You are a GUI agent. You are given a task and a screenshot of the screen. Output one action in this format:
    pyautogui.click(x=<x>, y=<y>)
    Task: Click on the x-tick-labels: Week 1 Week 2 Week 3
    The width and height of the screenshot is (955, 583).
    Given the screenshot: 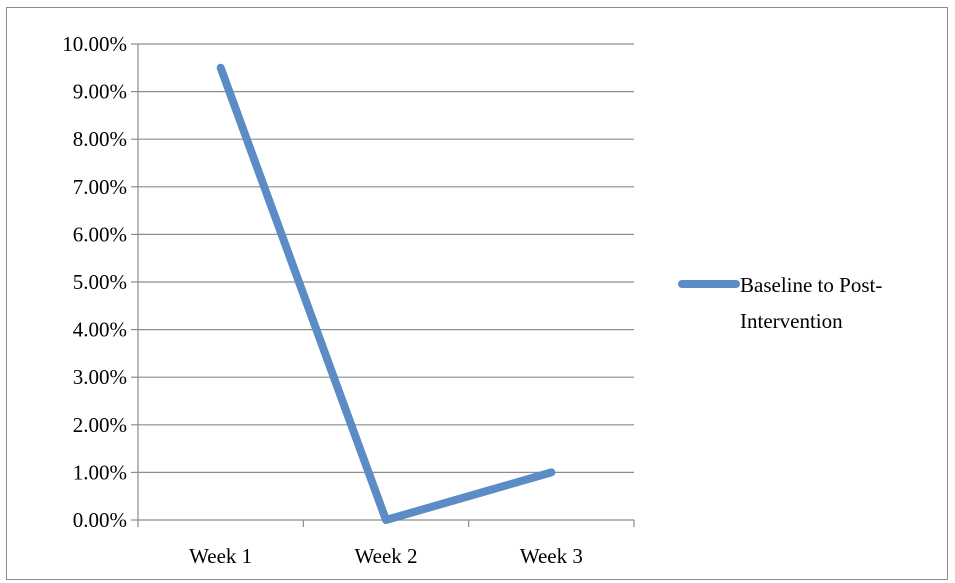 What is the action you would take?
    pyautogui.click(x=386, y=556)
    